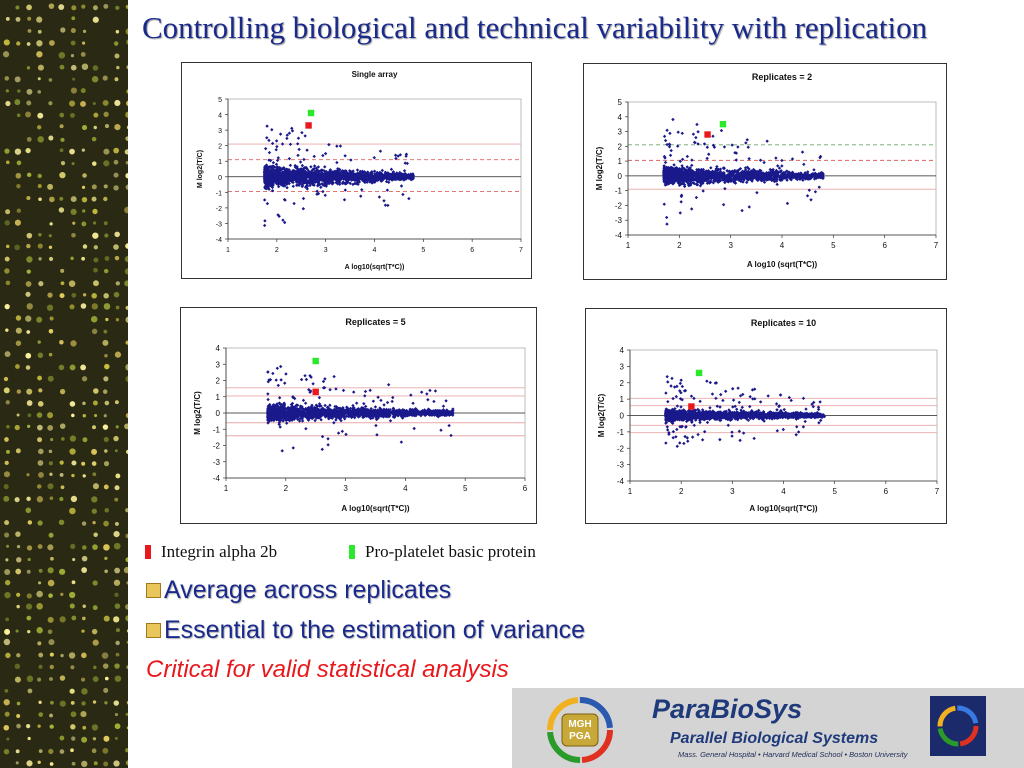  Describe the element at coordinates (423, 250) in the screenshot. I see `x-tick-label: 5` at that location.